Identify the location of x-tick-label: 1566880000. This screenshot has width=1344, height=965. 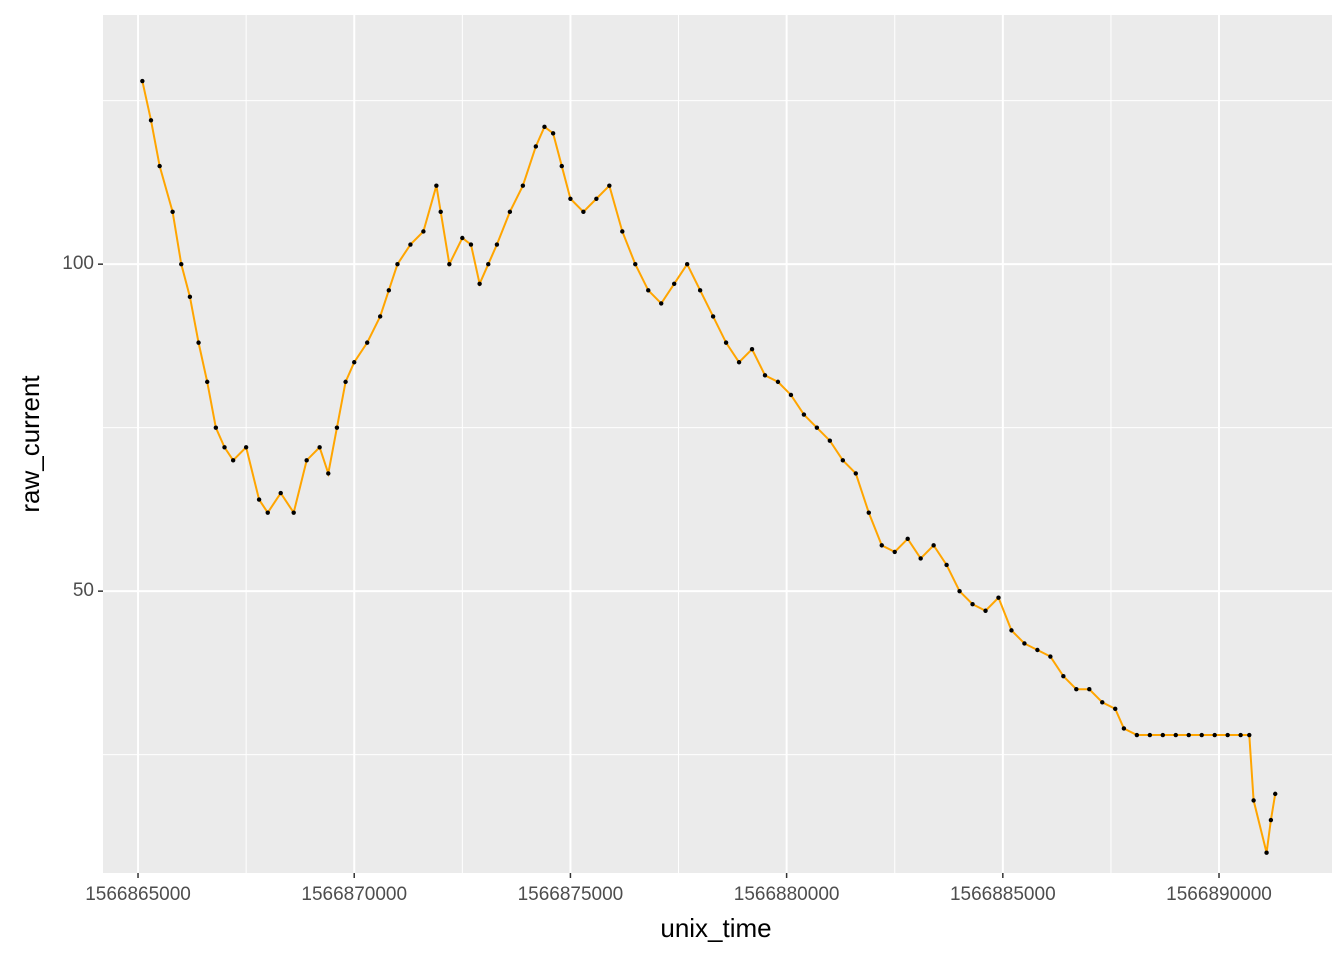
(787, 894).